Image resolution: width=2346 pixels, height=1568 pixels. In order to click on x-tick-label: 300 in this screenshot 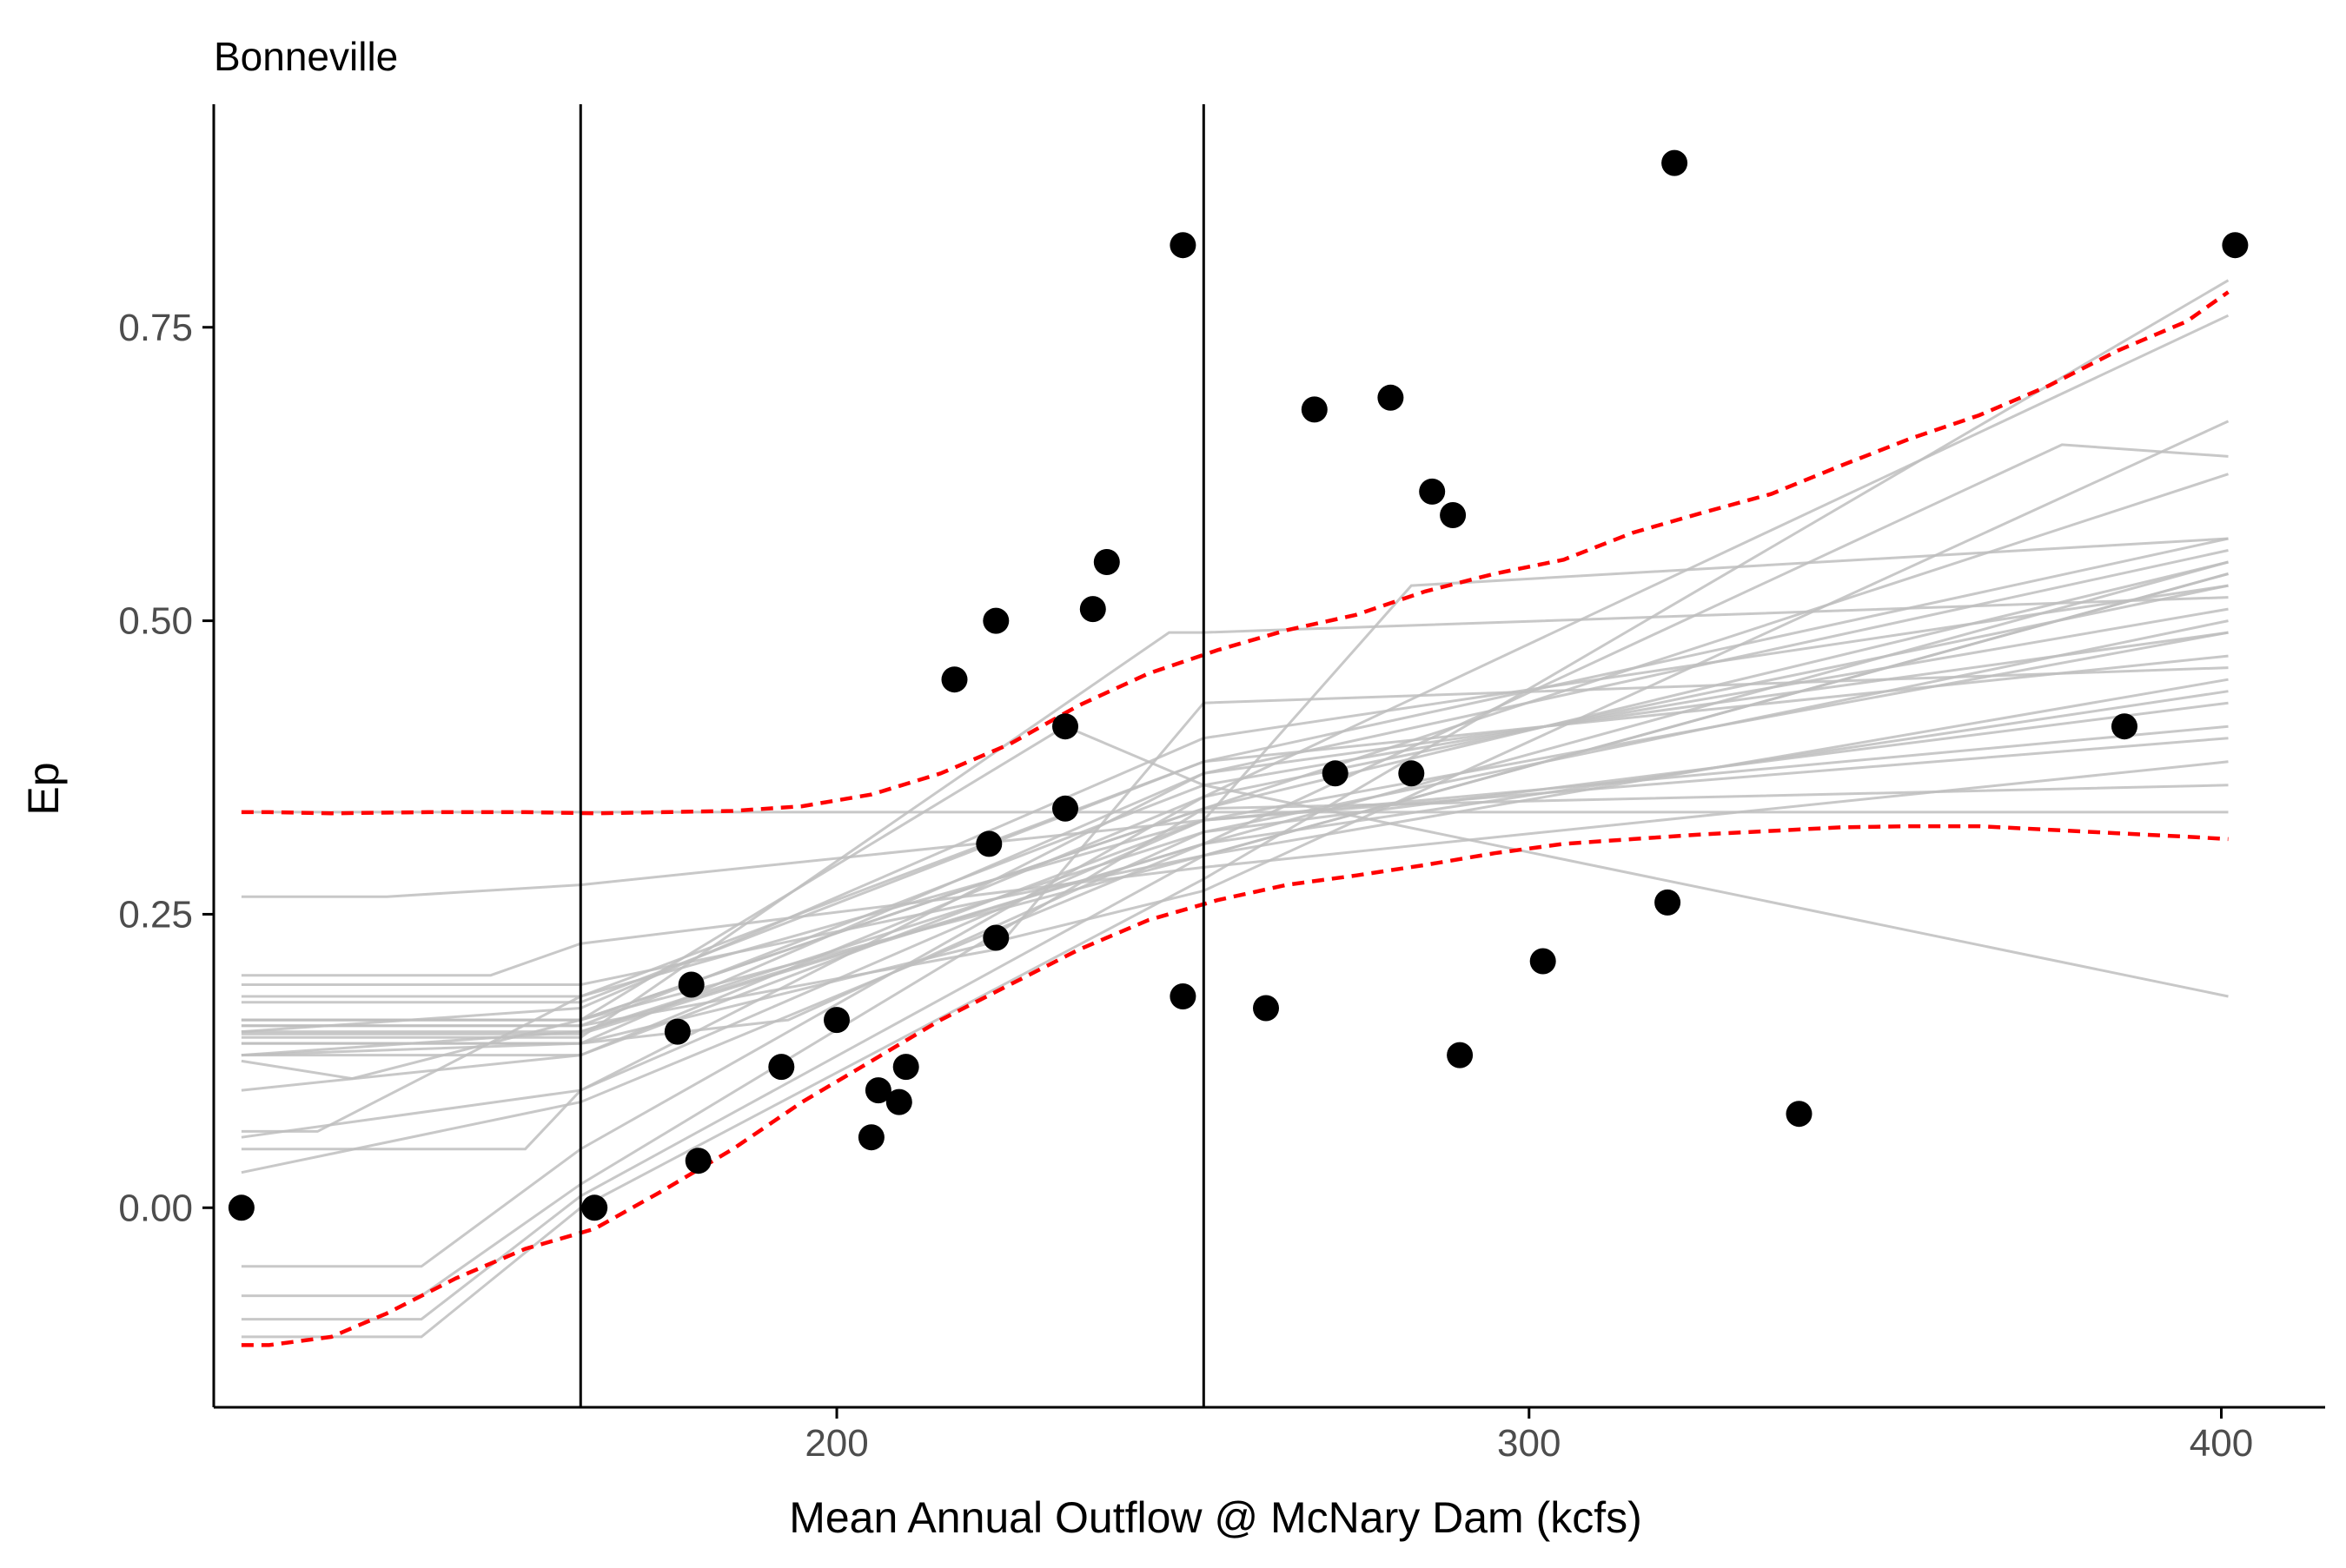, I will do `click(1529, 1443)`.